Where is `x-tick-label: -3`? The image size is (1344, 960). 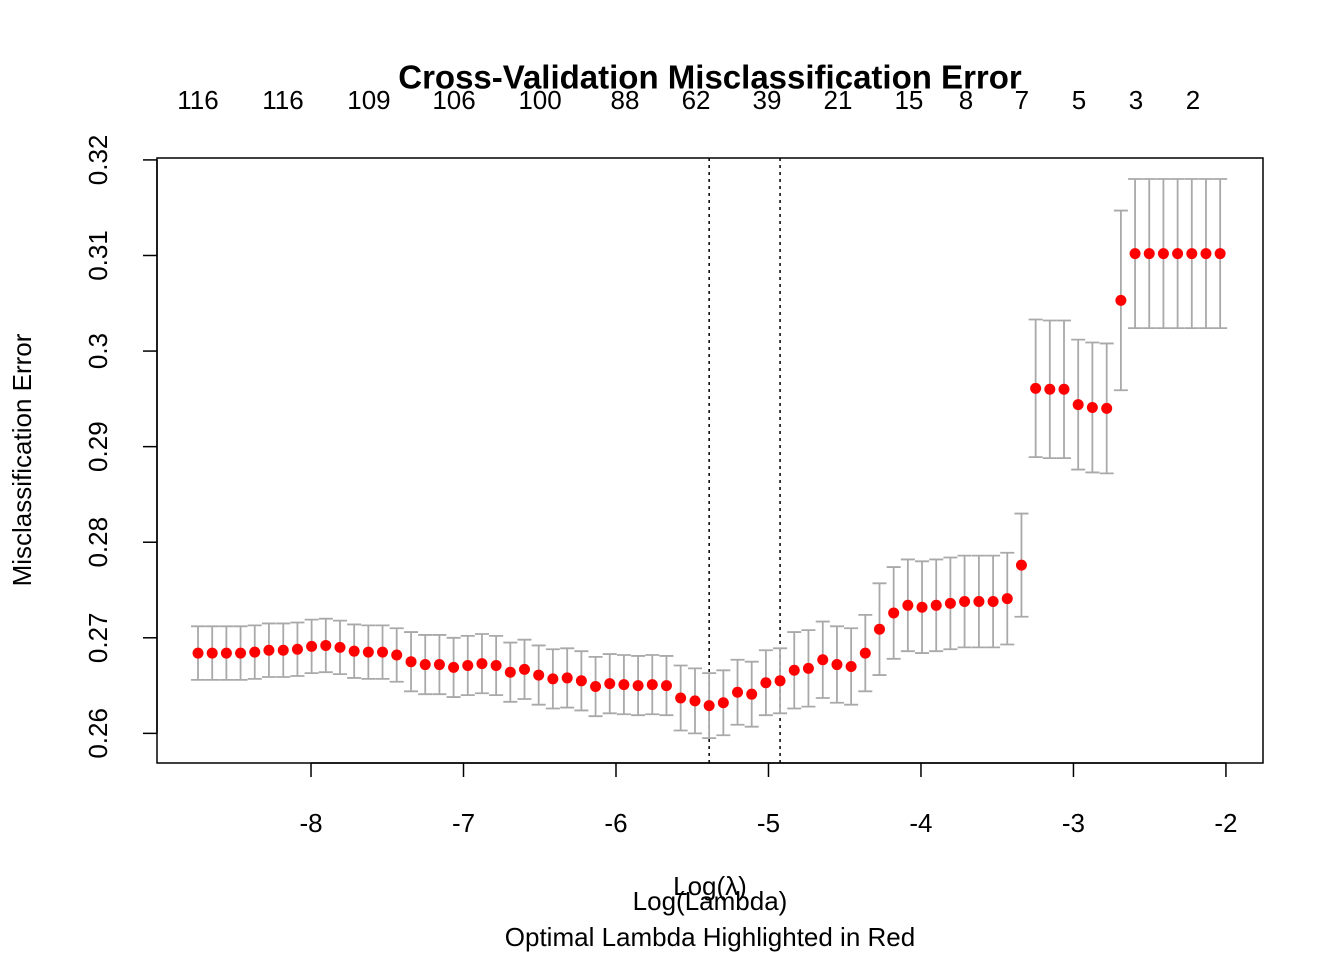
x-tick-label: -3 is located at coordinates (1073, 823).